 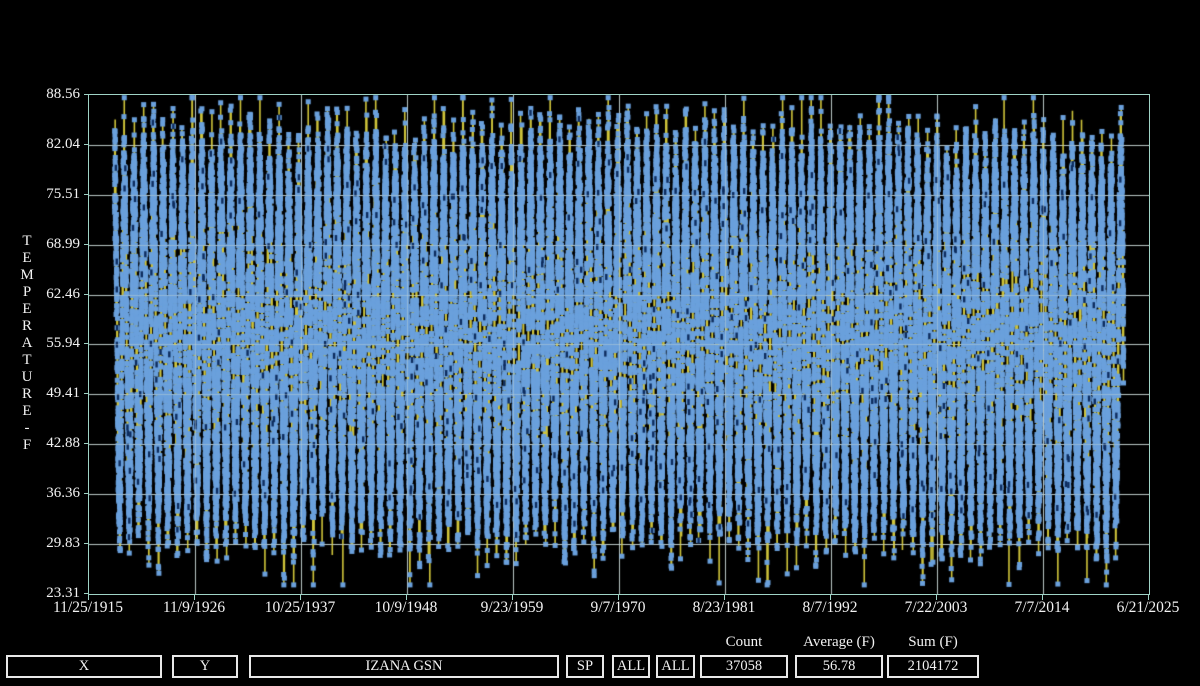 What do you see at coordinates (27, 445) in the screenshot?
I see `y-axis-title-char: F` at bounding box center [27, 445].